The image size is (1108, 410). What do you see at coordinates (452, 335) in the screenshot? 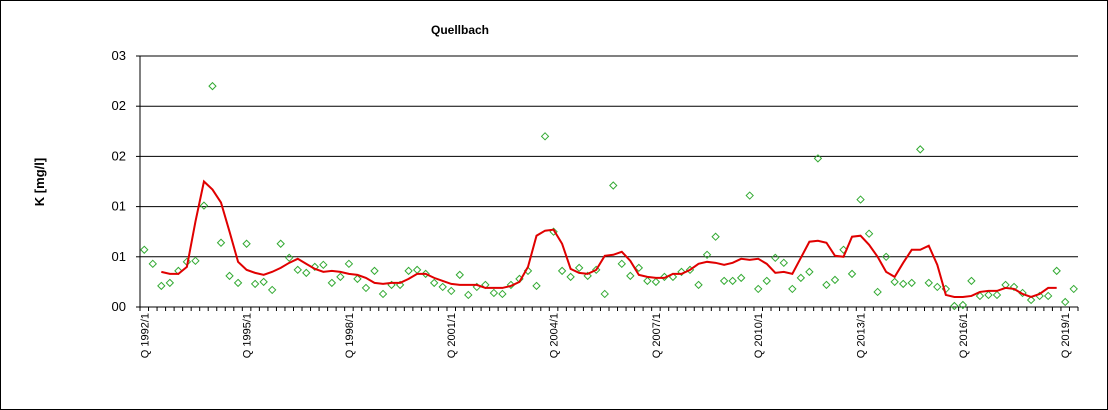
I see `x-tick-label: Q 2001/1` at bounding box center [452, 335].